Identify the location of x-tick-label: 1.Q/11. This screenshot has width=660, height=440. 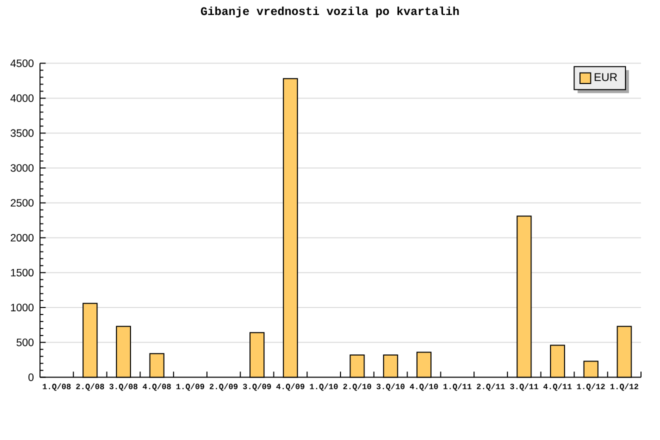
(458, 387).